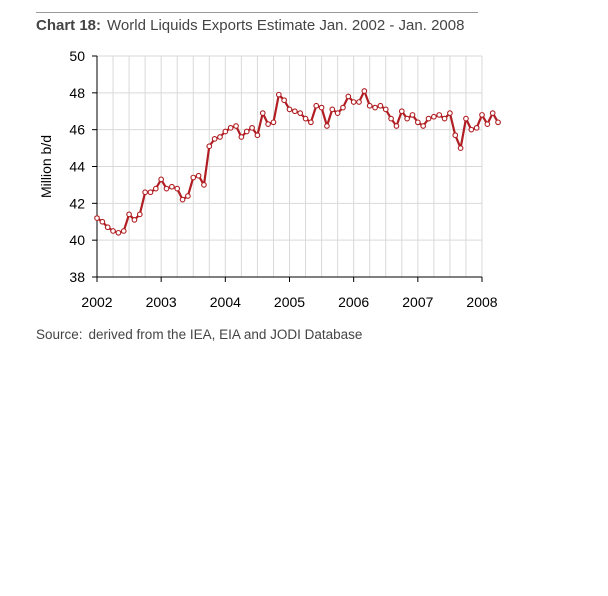  What do you see at coordinates (417, 302) in the screenshot?
I see `x-tick-label: 2007` at bounding box center [417, 302].